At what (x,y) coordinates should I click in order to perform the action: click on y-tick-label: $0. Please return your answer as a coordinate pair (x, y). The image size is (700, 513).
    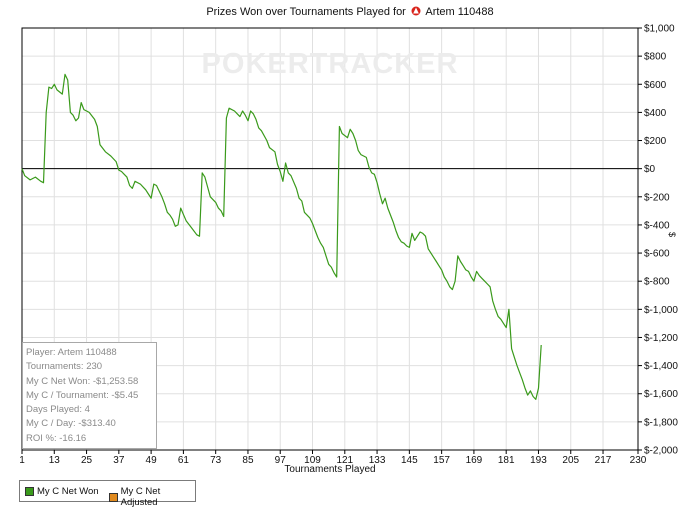
    Looking at the image, I should click on (650, 169).